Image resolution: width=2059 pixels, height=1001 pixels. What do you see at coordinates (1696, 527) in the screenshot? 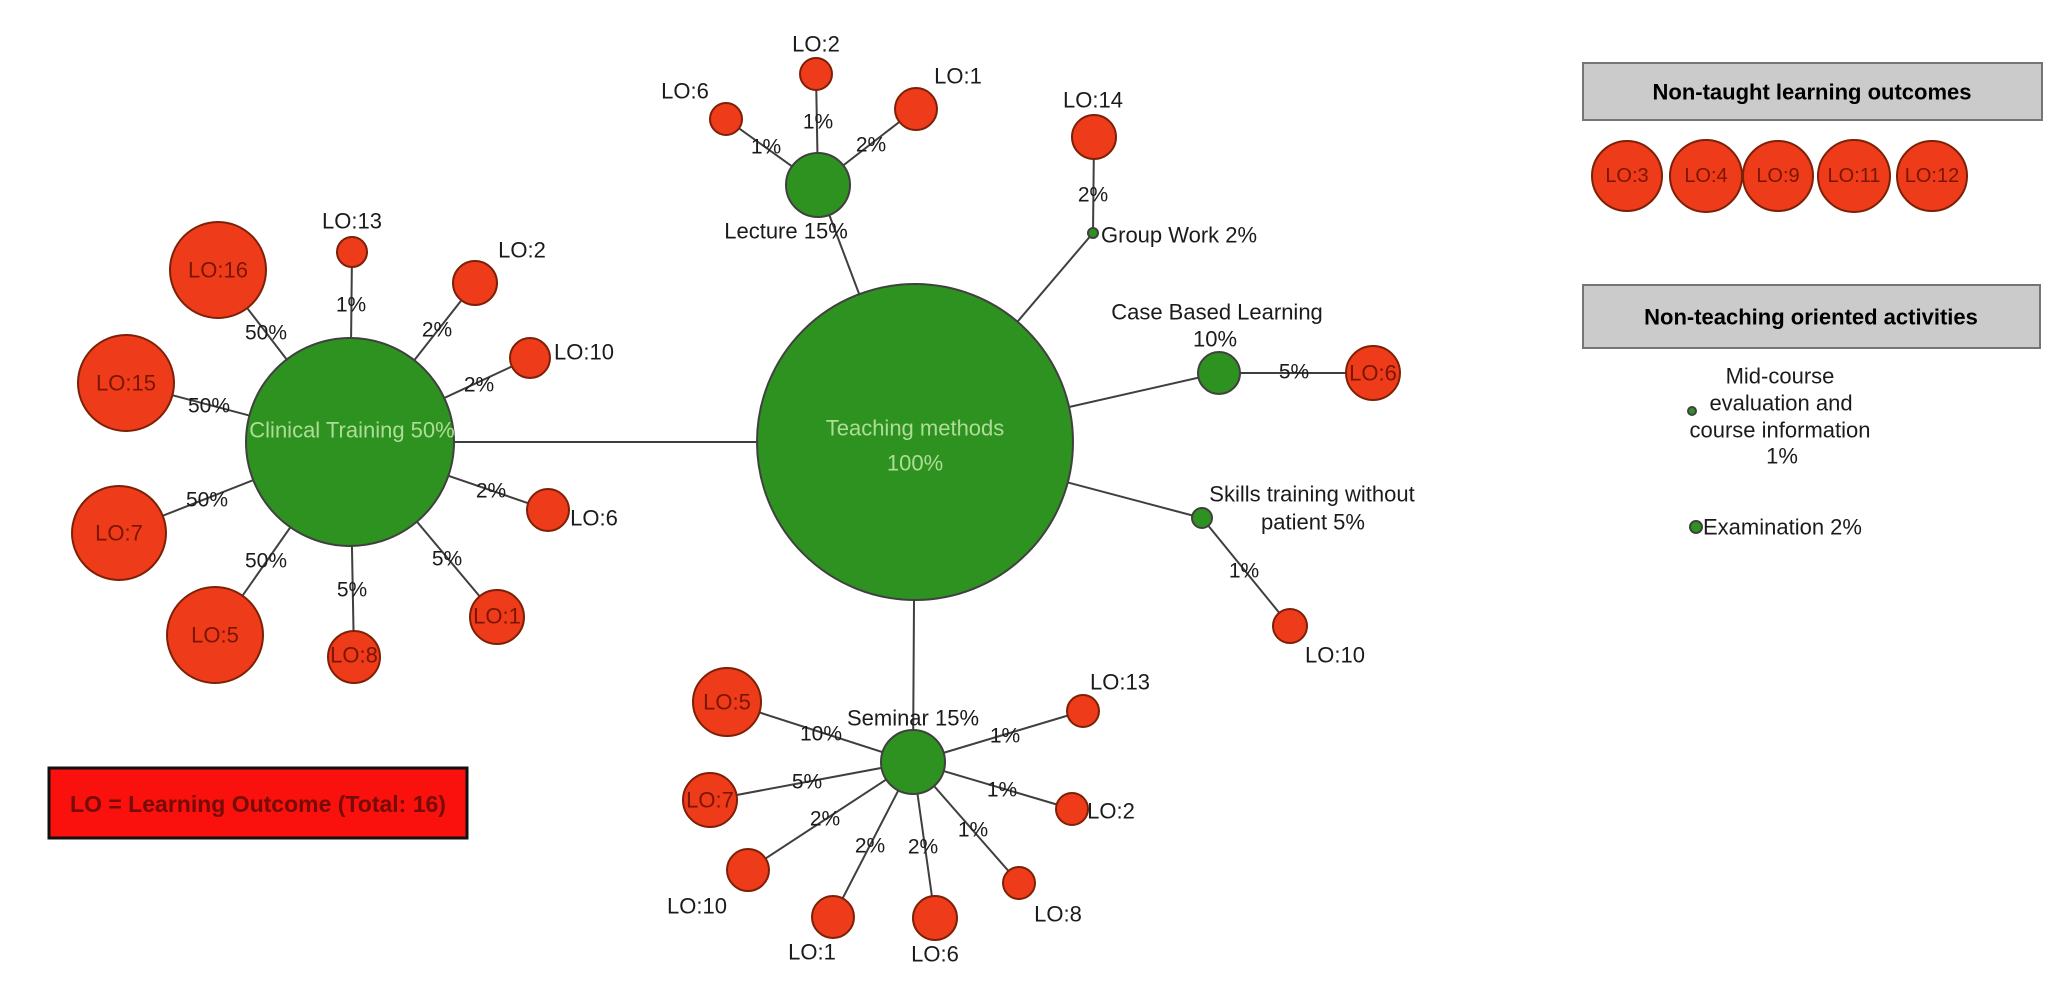
I see `examination-dot` at bounding box center [1696, 527].